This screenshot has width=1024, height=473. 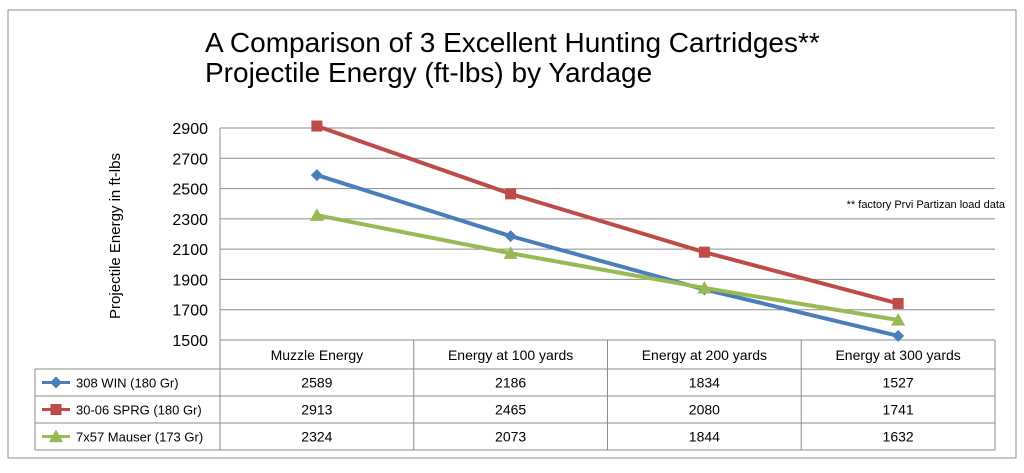 What do you see at coordinates (898, 410) in the screenshot?
I see `table-cell-value: 1741` at bounding box center [898, 410].